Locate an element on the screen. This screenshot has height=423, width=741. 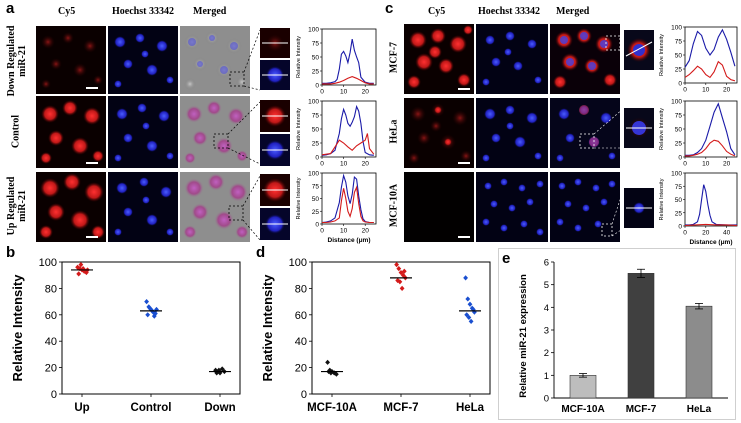
xtick-label: Up is located at coordinates (81, 408).